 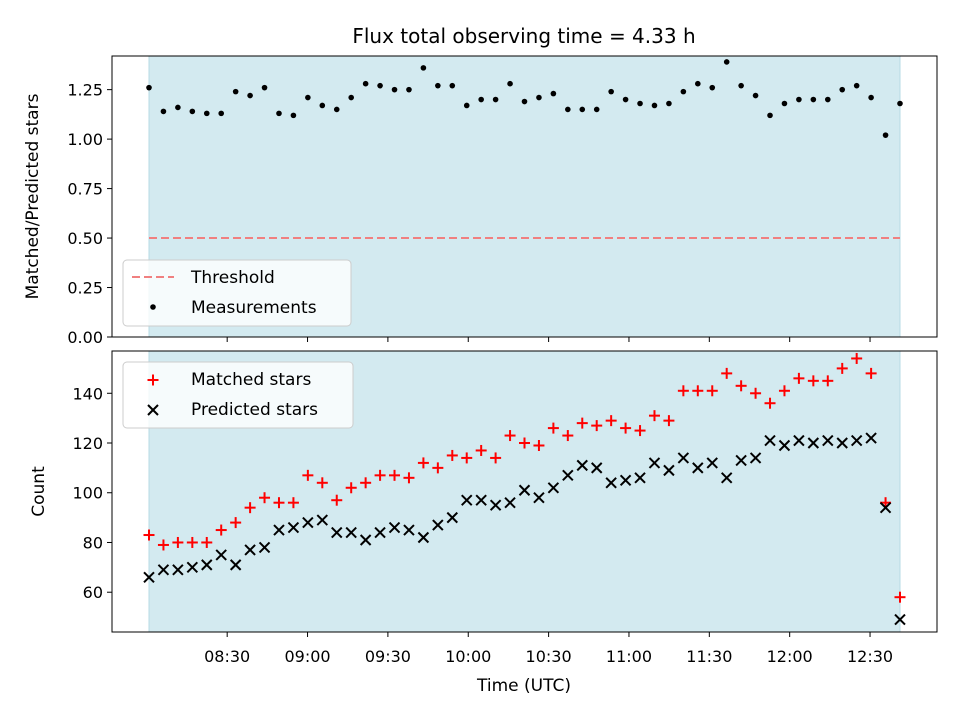 I want to click on x-tick-label: 11:30, so click(x=709, y=656).